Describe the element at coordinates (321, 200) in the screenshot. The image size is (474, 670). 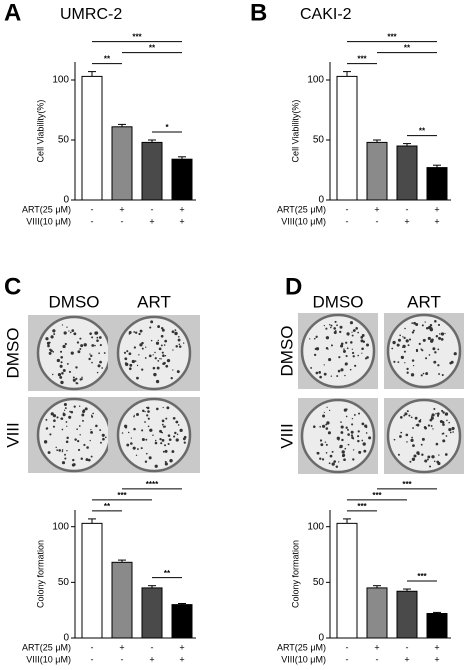
I see `y-tick-label: 0` at that location.